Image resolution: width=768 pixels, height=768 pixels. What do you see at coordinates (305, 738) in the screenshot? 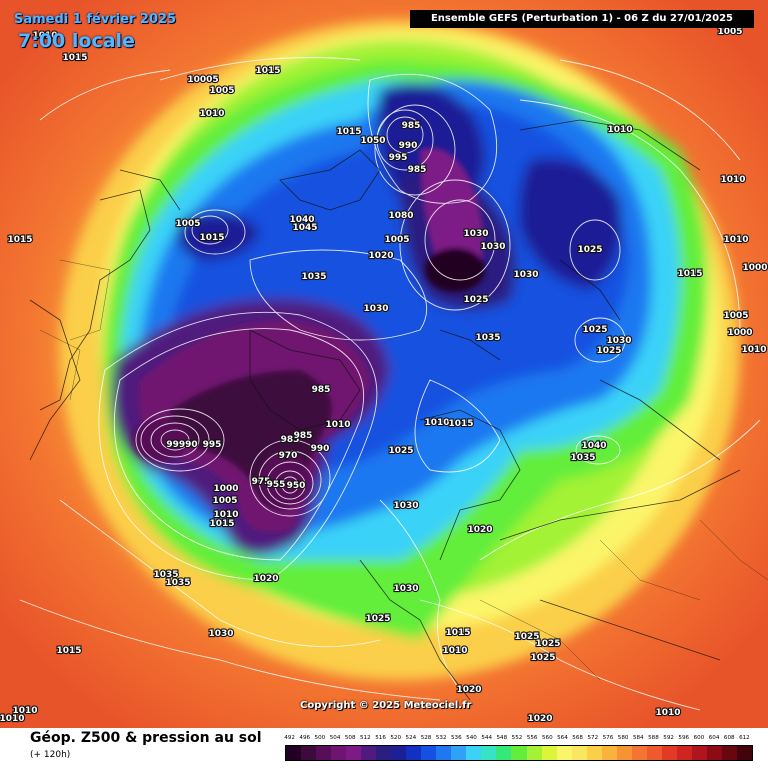
I see `scale-value-label: 496` at bounding box center [305, 738].